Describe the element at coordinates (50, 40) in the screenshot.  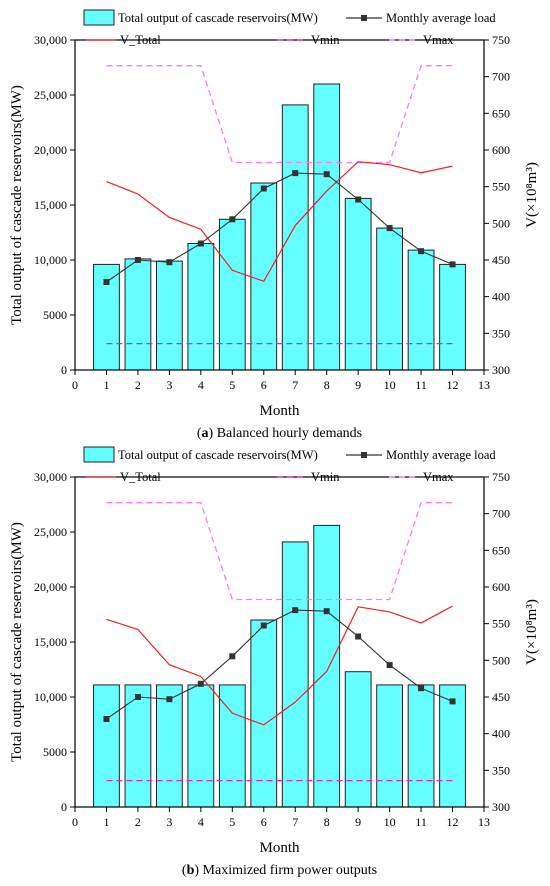
I see `y-tick-label-left: 30,000` at that location.